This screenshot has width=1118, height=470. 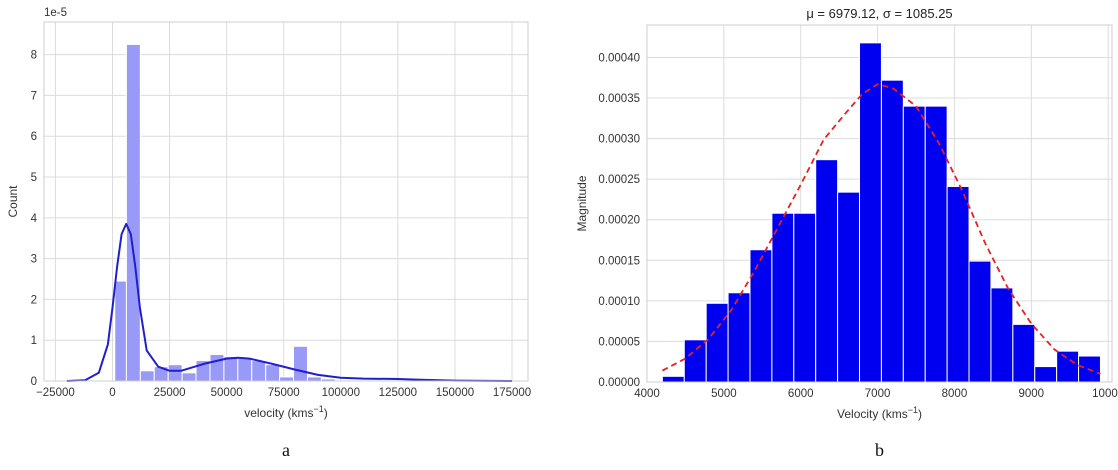 What do you see at coordinates (878, 394) in the screenshot?
I see `panel-b-x-tick-label: 7000` at bounding box center [878, 394].